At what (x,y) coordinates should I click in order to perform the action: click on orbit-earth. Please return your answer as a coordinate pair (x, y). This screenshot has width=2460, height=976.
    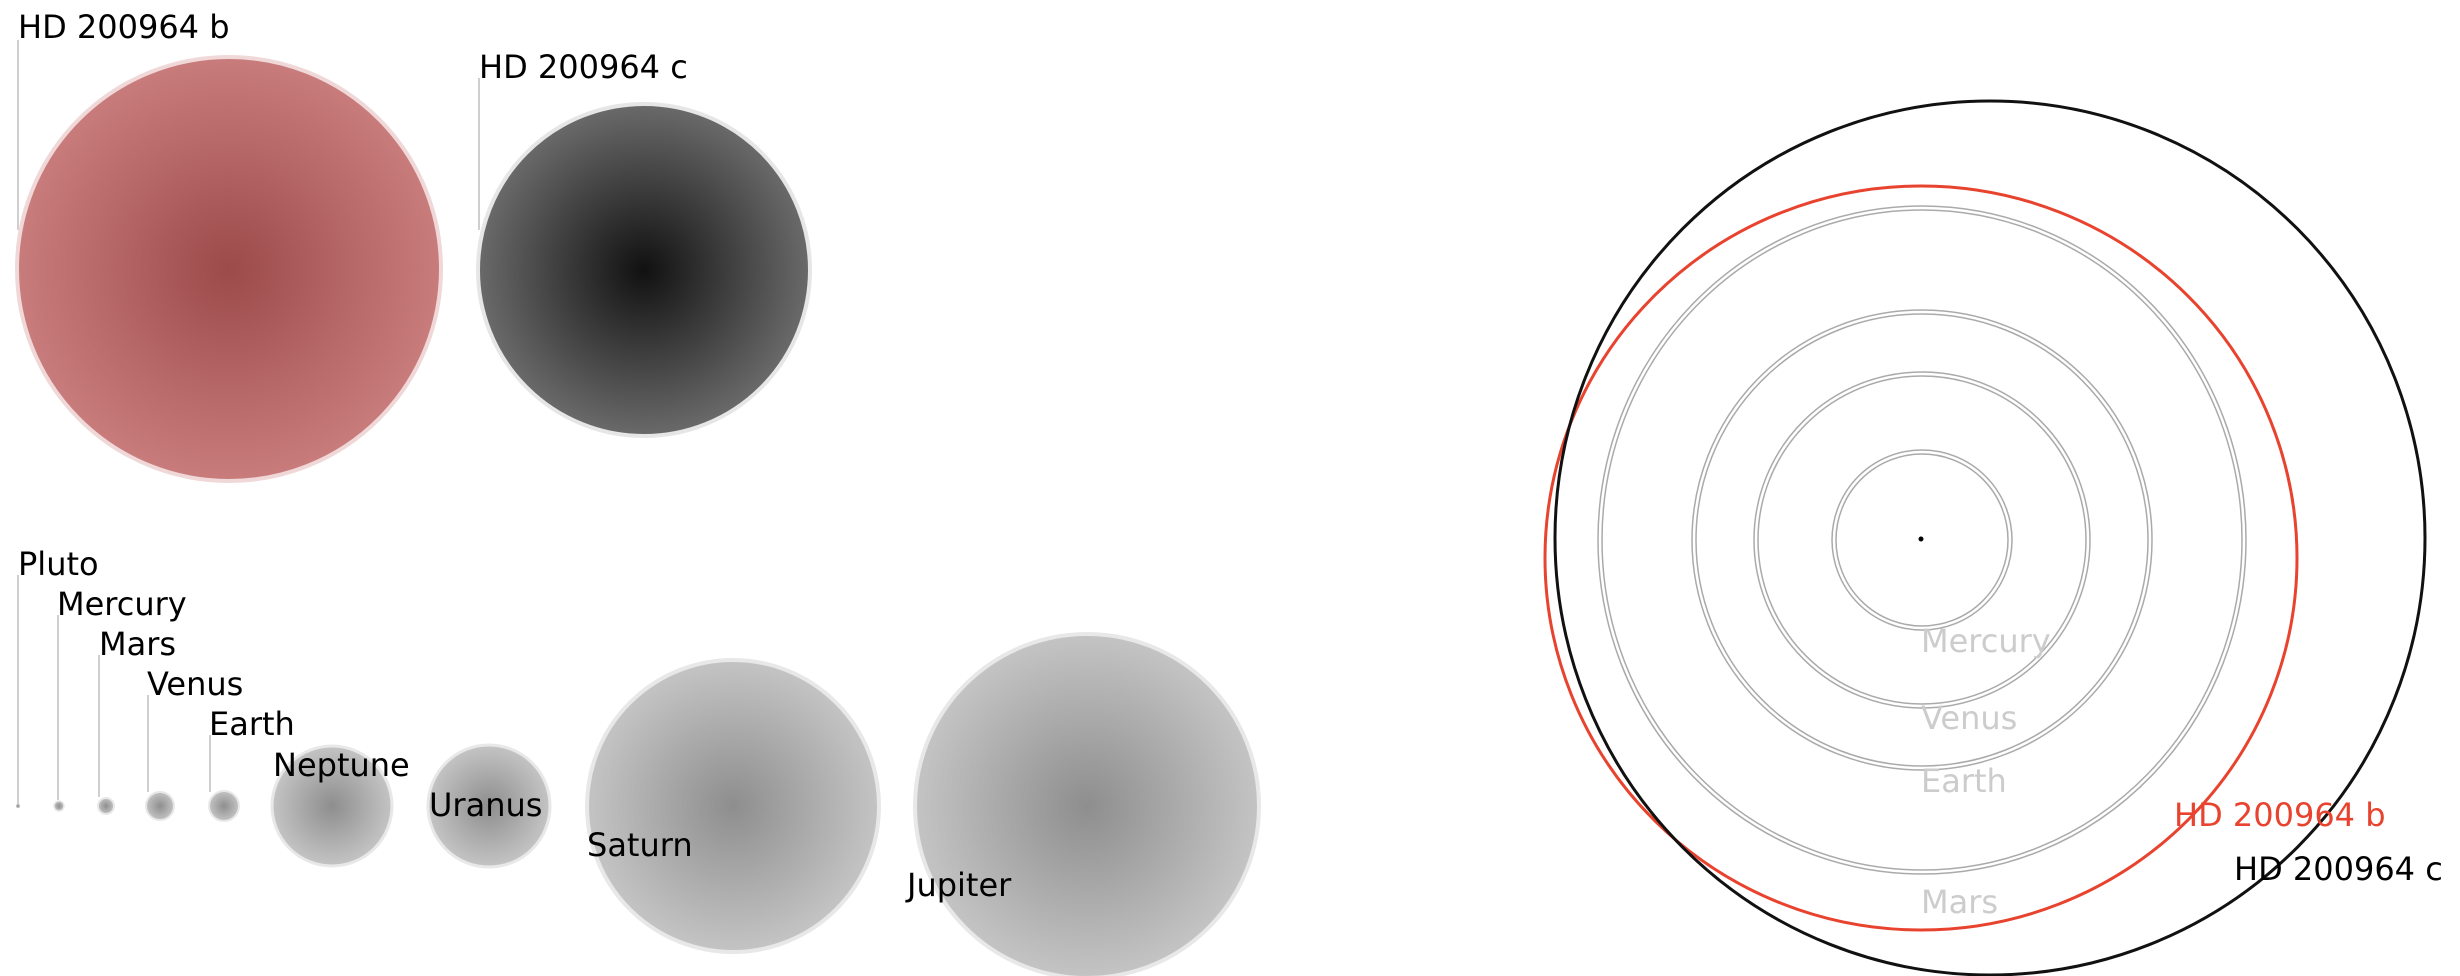
    Looking at the image, I should click on (1922, 540).